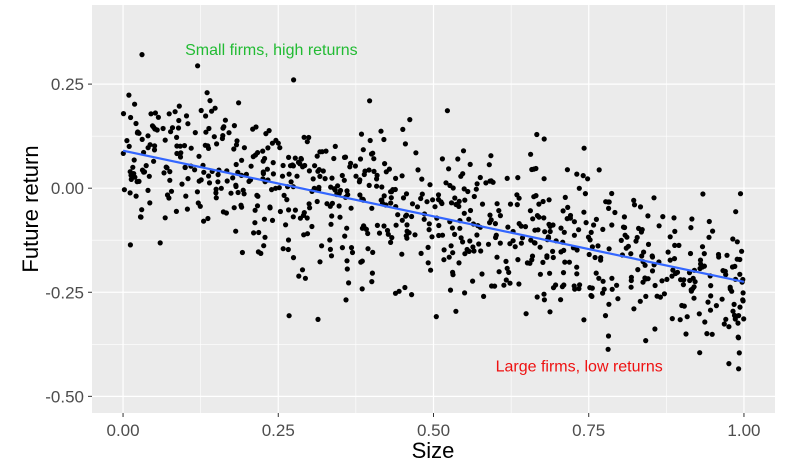 Image resolution: width=792 pixels, height=468 pixels. What do you see at coordinates (433, 430) in the screenshot?
I see `x-tick-label: 0.50` at bounding box center [433, 430].